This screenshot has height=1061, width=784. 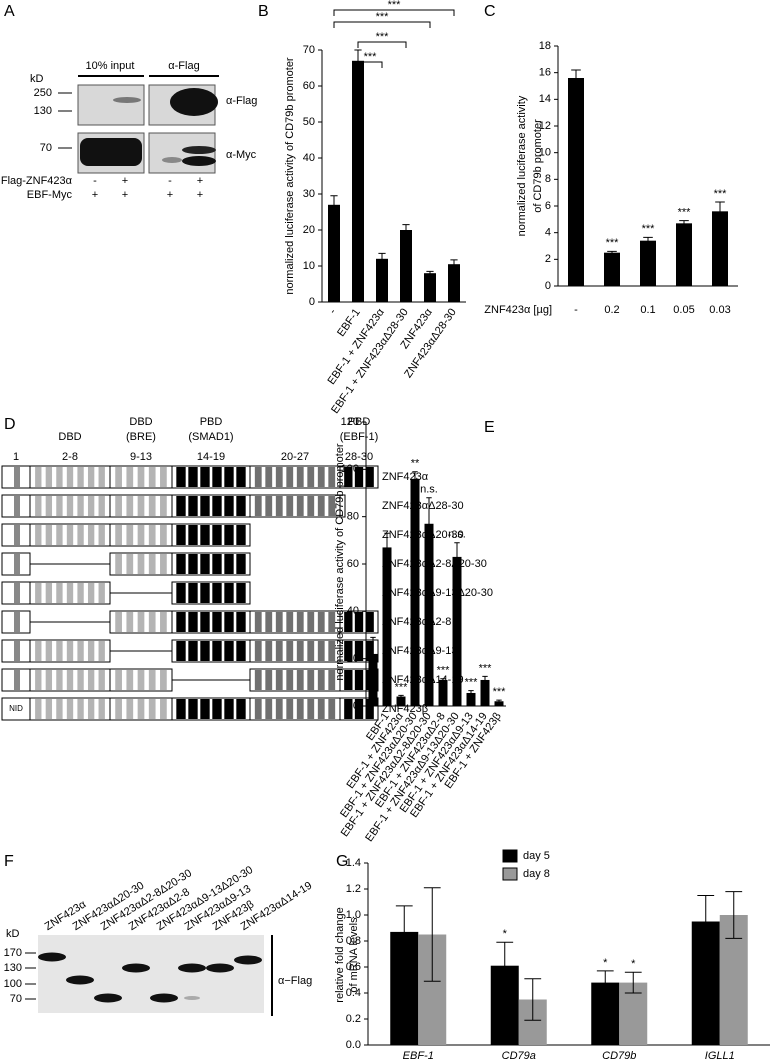 I want to click on mw-marker: 250, so click(x=43, y=93).